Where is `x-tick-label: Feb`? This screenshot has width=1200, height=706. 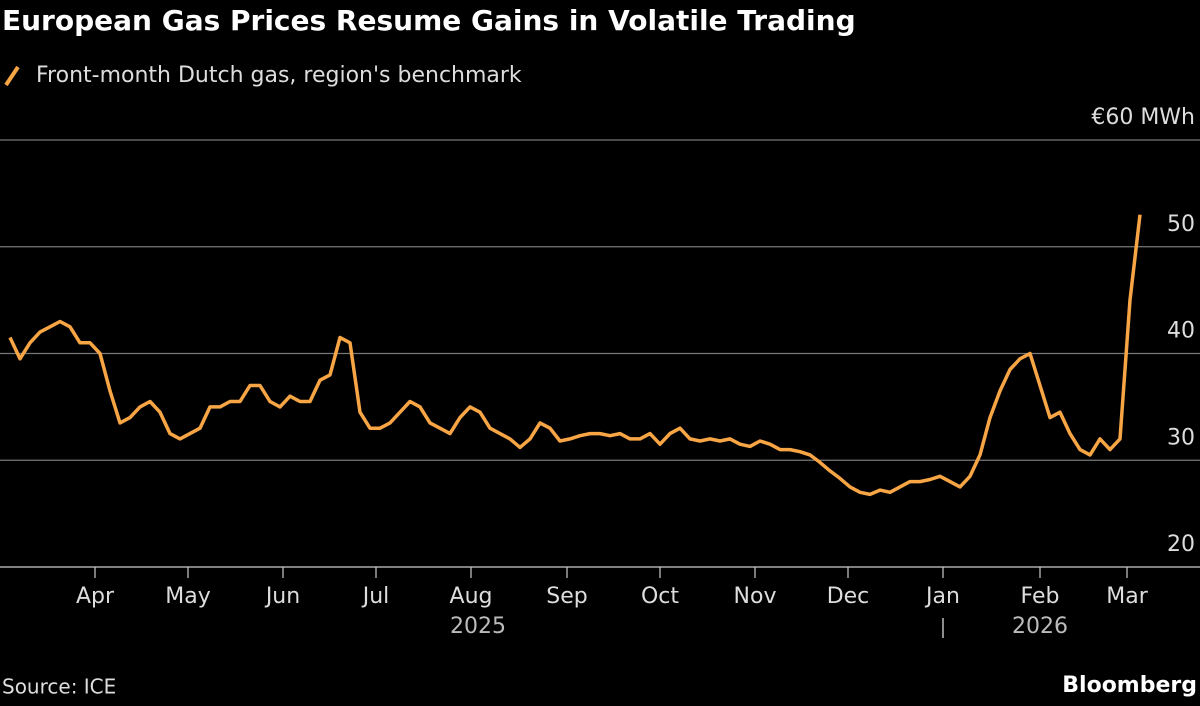 x-tick-label: Feb is located at coordinates (1040, 596).